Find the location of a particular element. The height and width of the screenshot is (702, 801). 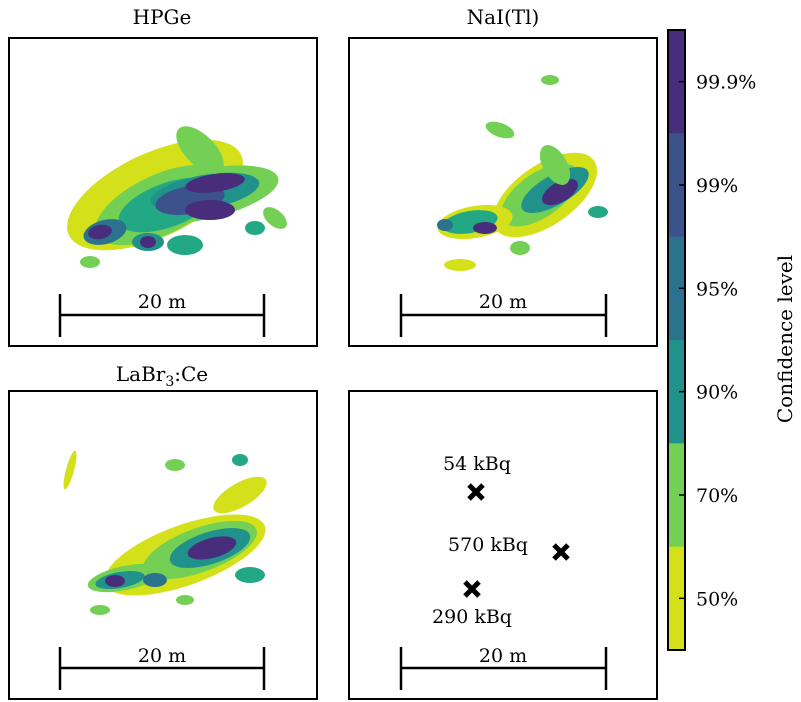

colorbar-tick-label: 99.9% is located at coordinates (726, 83).